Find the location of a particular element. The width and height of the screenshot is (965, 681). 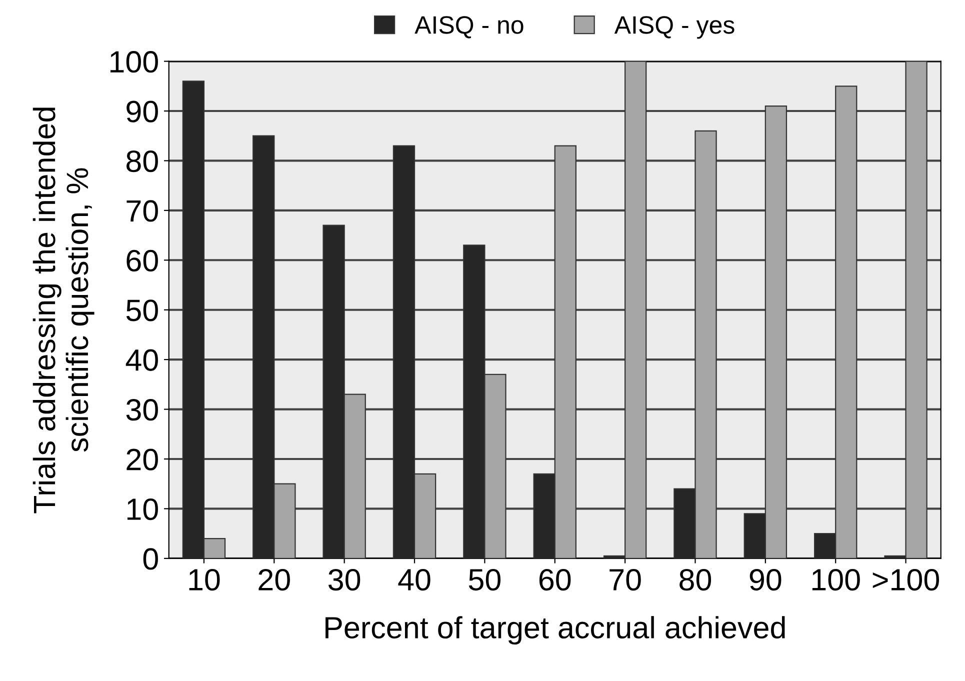

x-tick-label: 50 is located at coordinates (484, 579).